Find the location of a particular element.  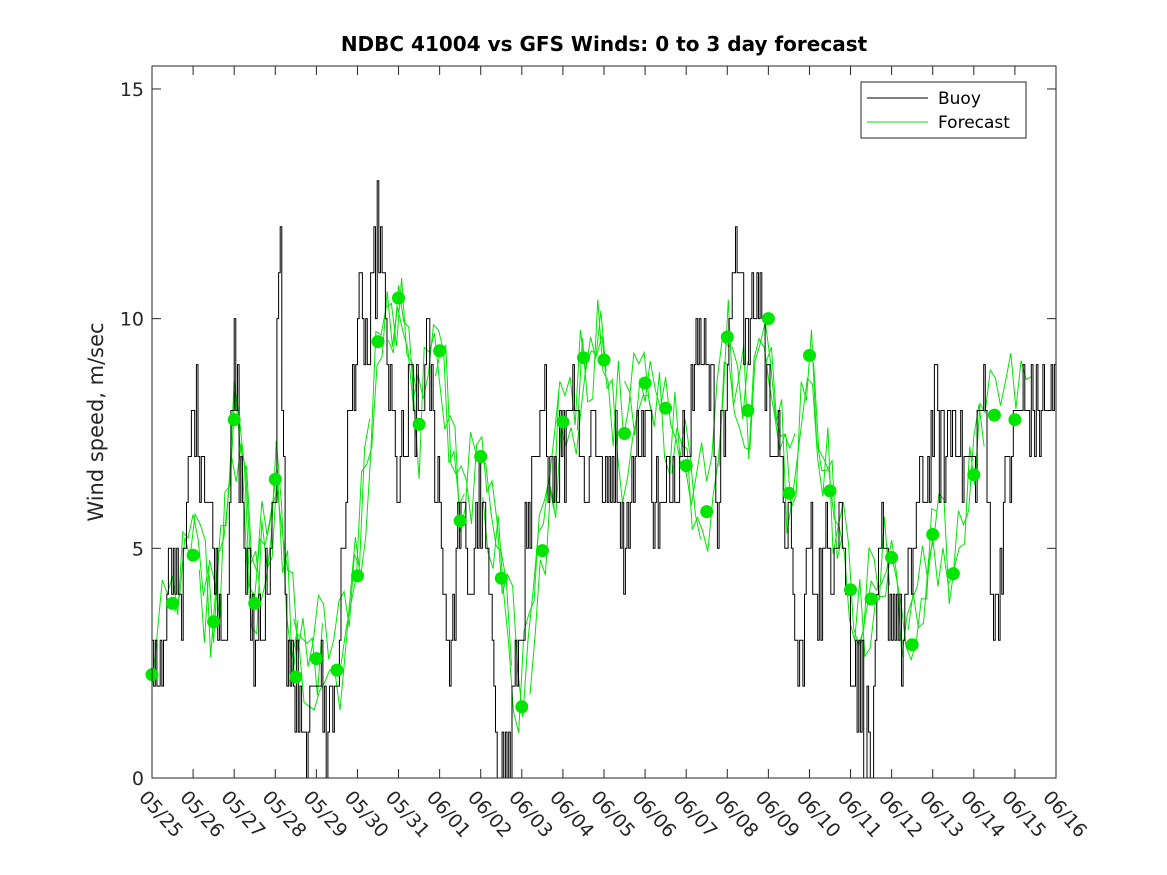

legend: Buoy Forecast is located at coordinates (943, 110).